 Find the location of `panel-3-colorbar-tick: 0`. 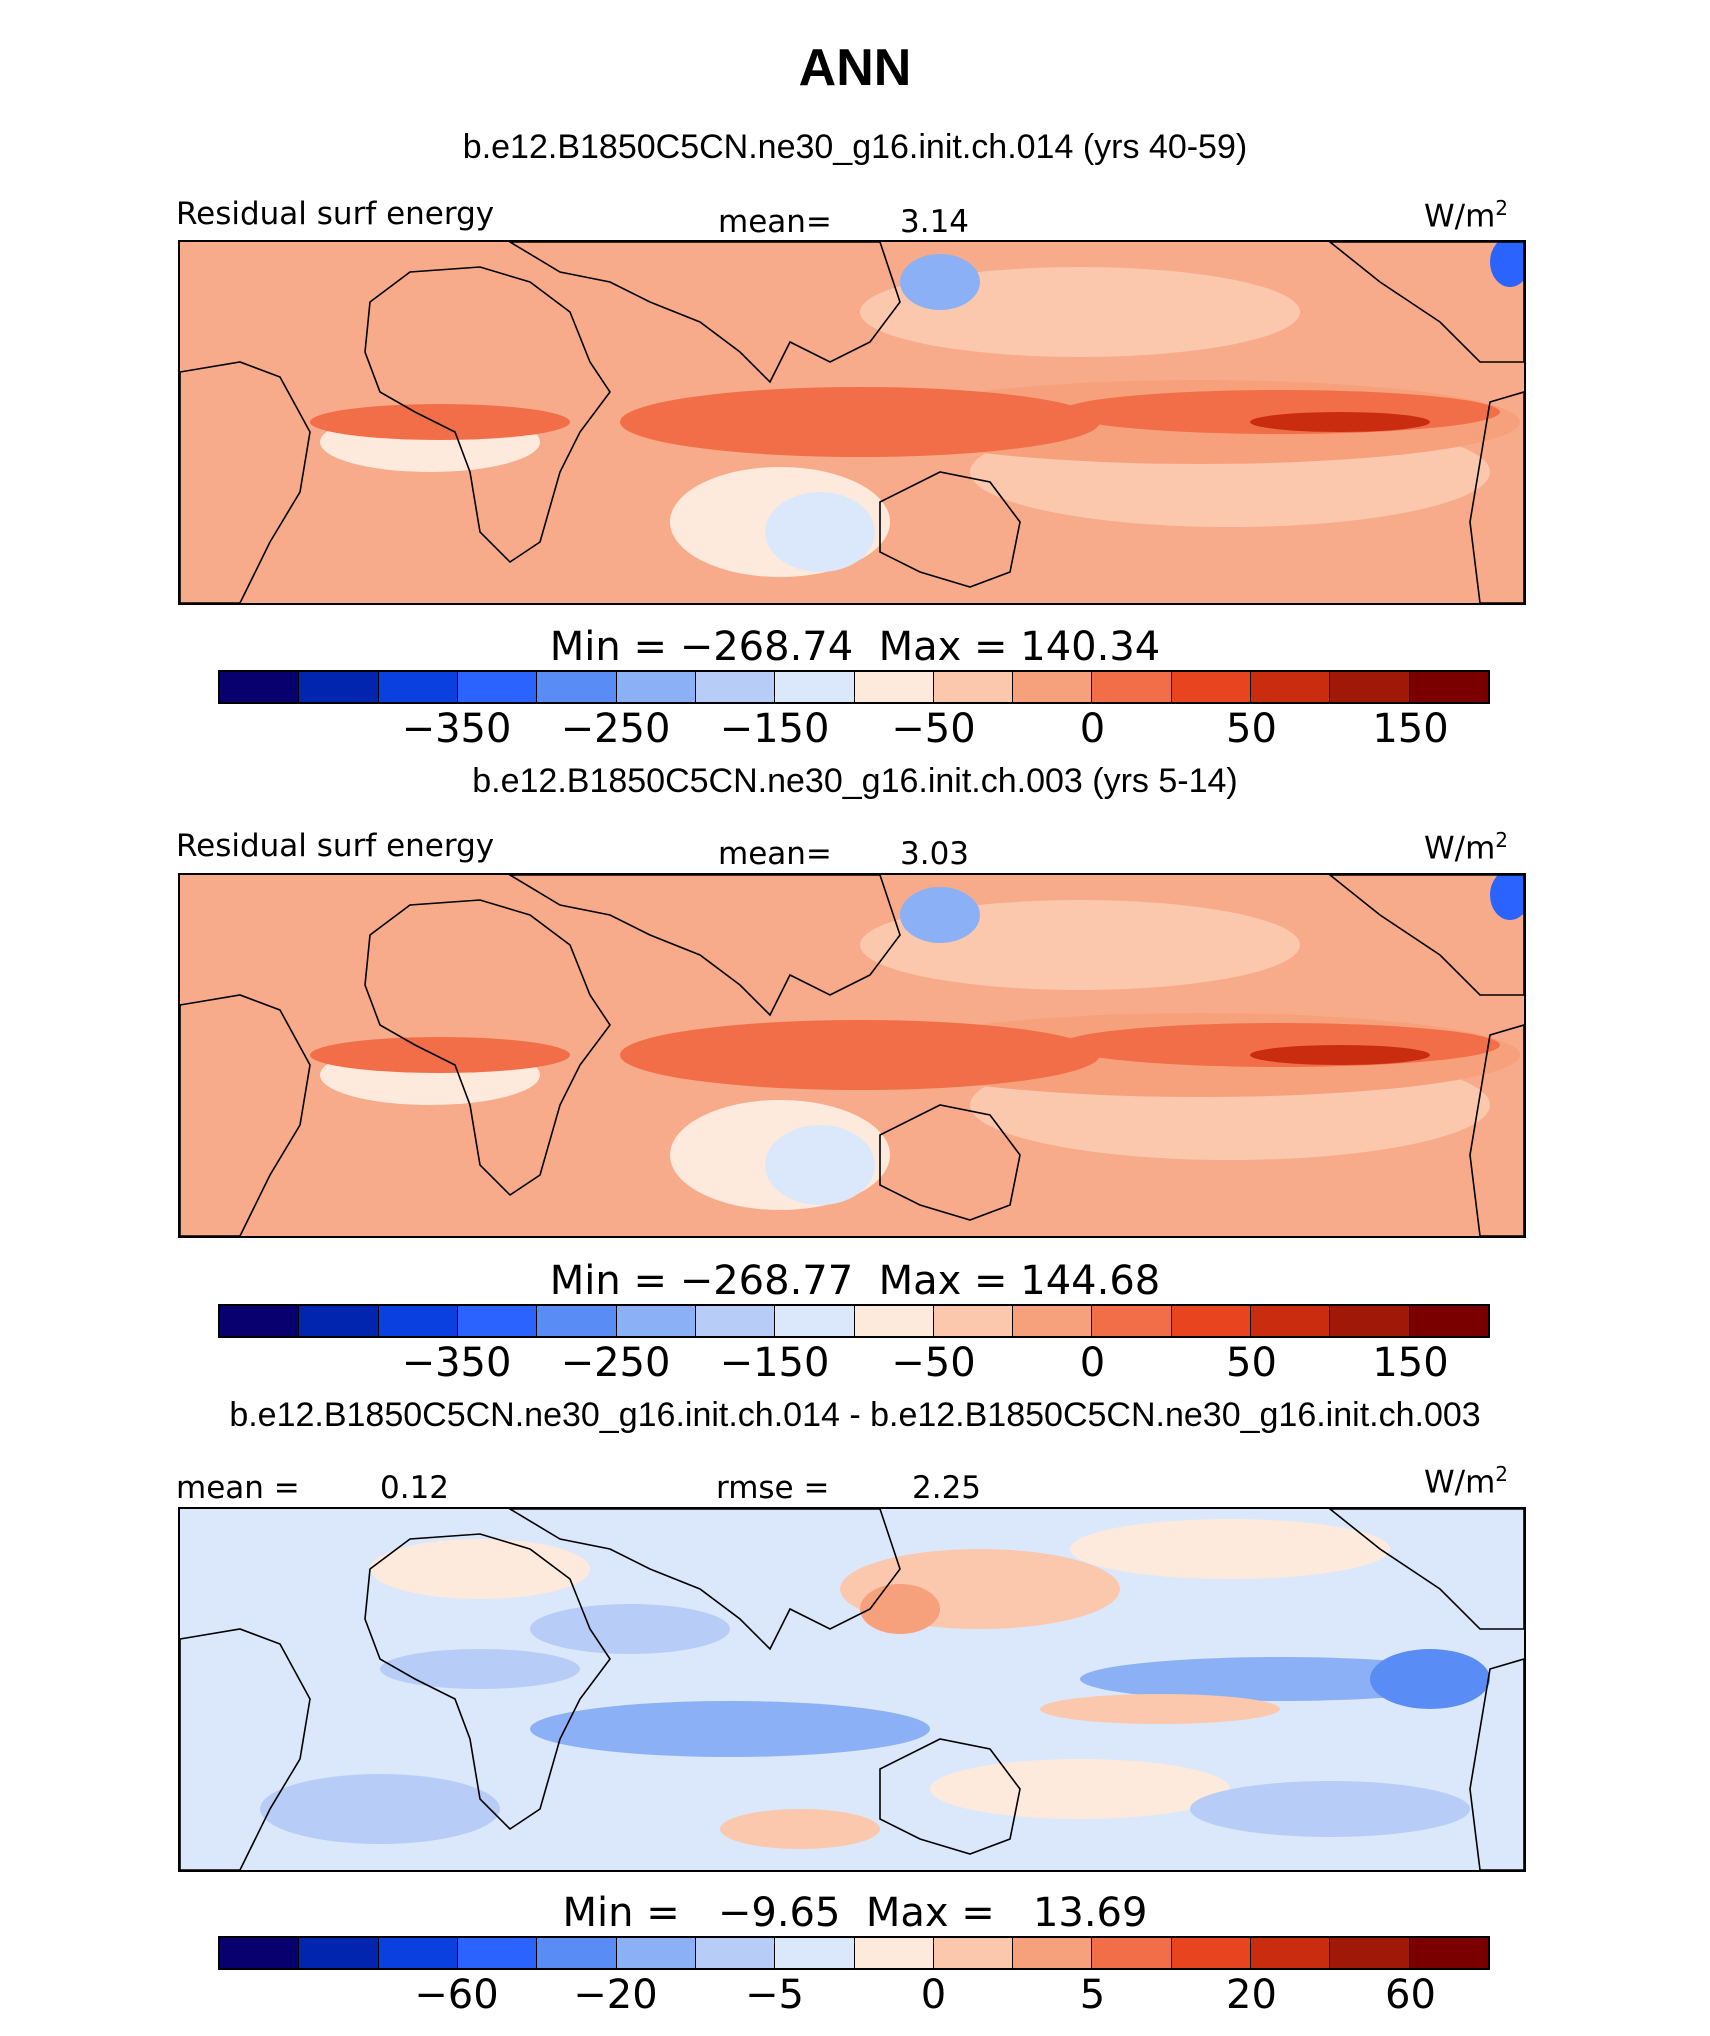

panel-3-colorbar-tick: 0 is located at coordinates (933, 1995).